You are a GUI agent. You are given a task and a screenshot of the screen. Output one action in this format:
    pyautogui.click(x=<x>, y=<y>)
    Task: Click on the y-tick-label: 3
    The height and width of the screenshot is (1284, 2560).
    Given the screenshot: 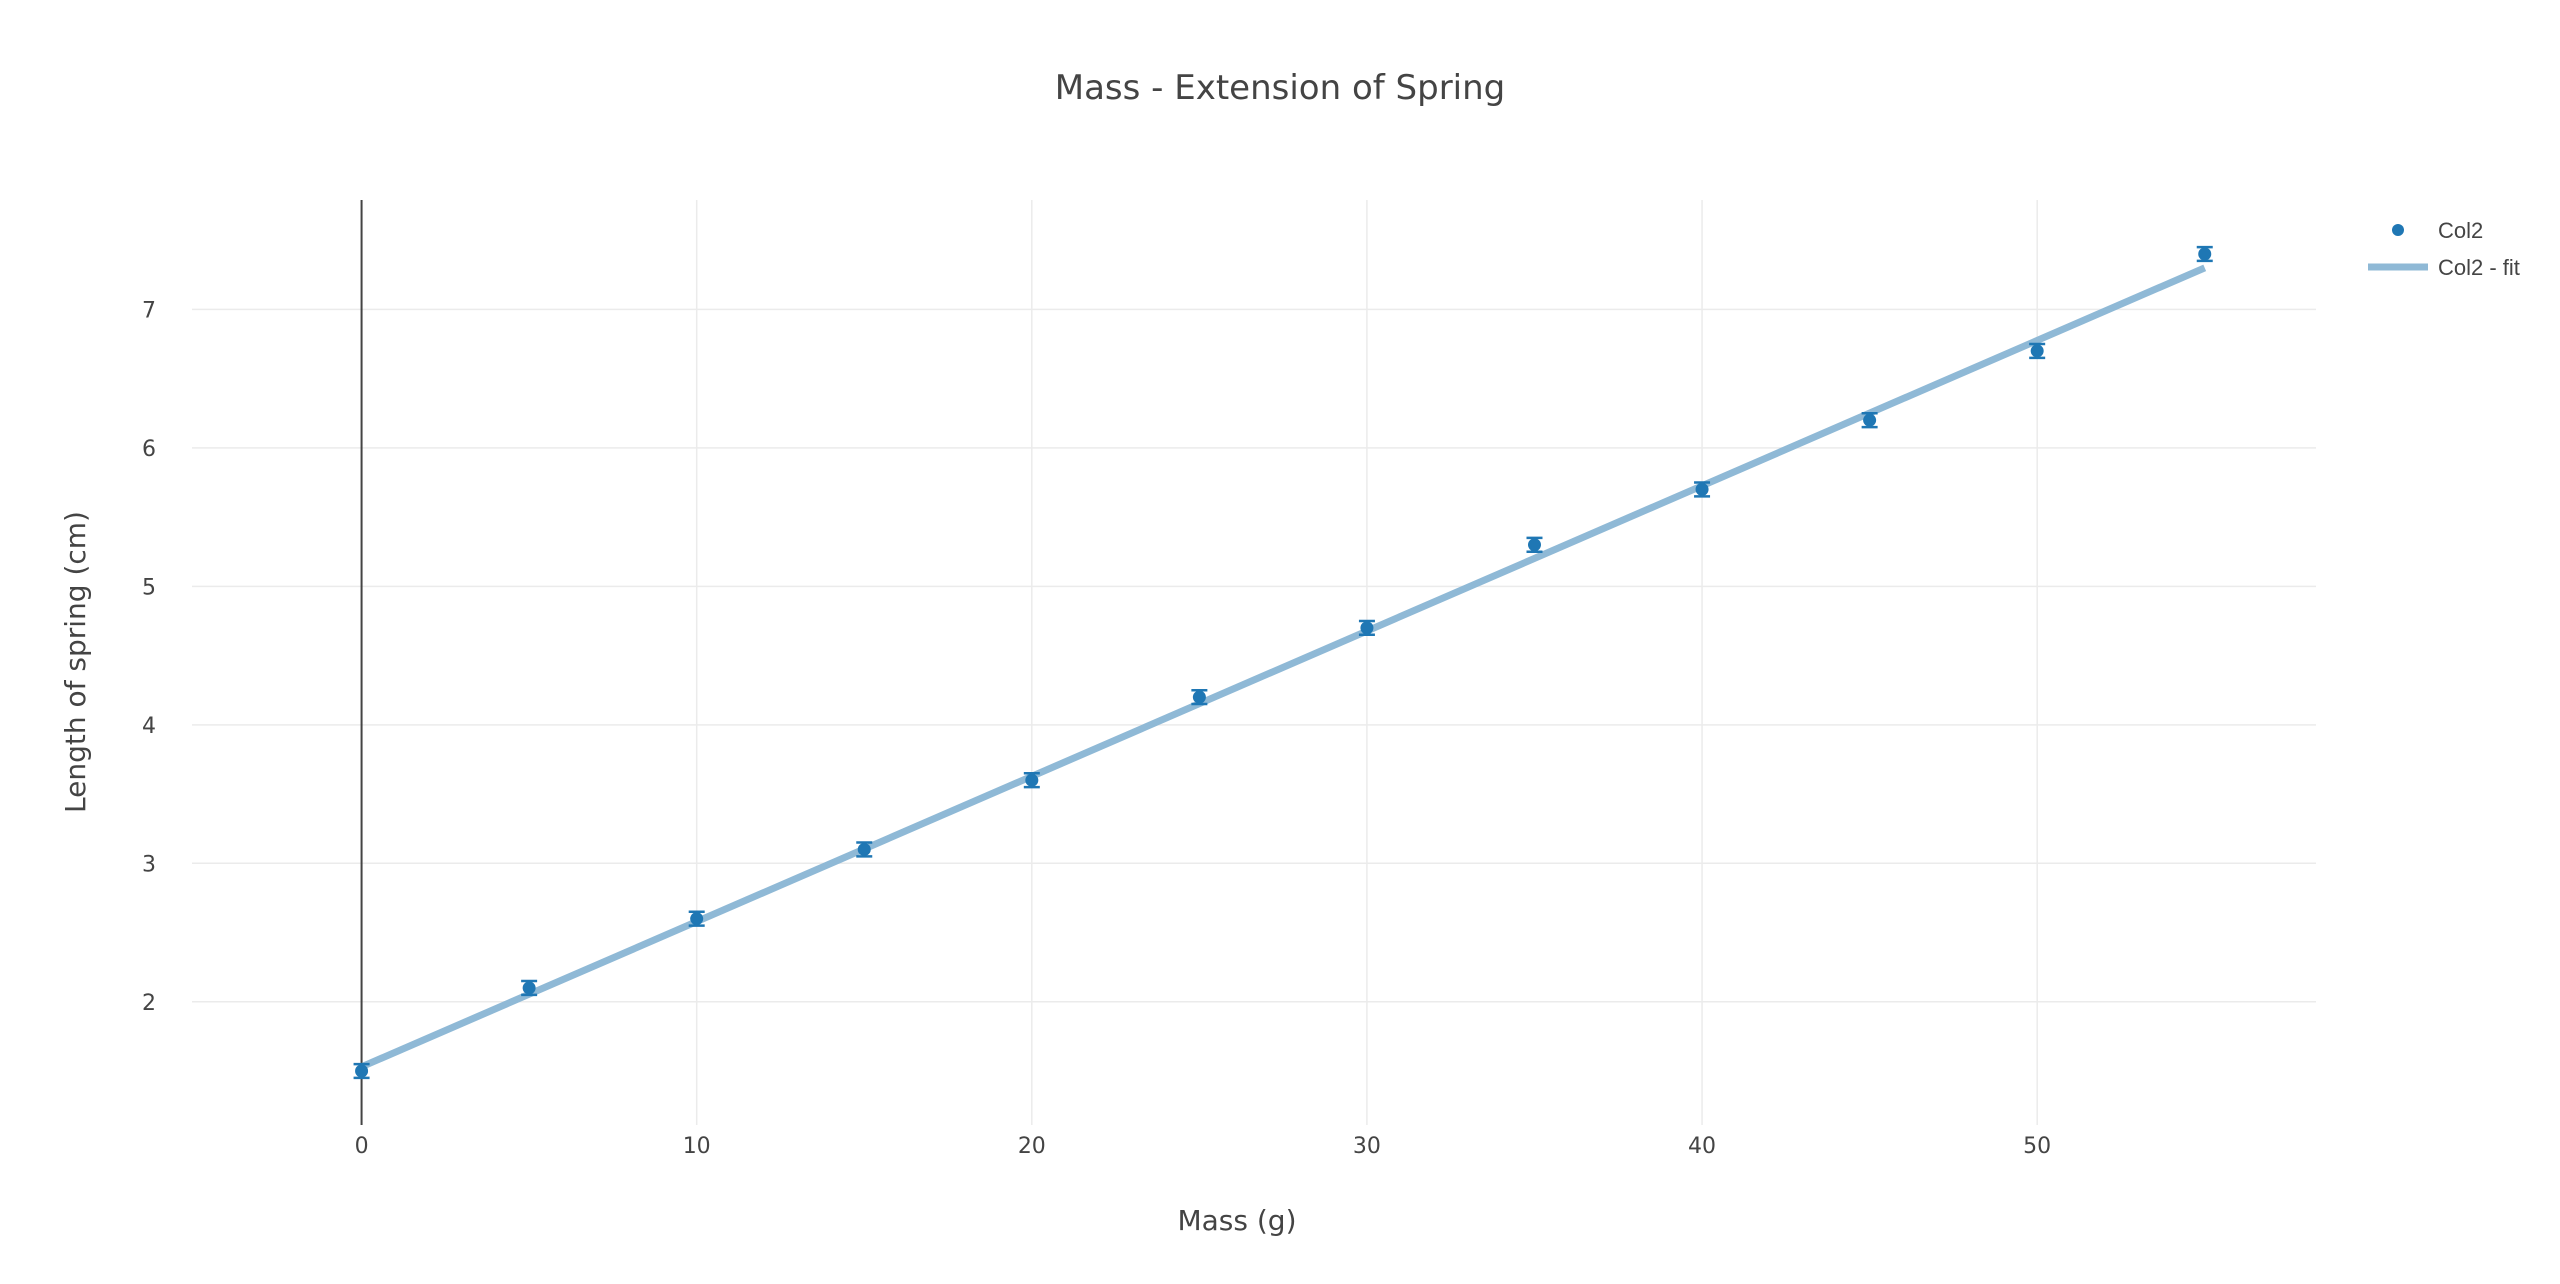 What is the action you would take?
    pyautogui.click(x=149, y=864)
    